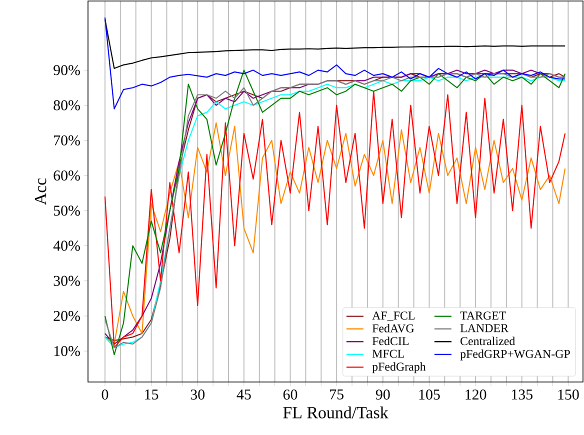  Describe the element at coordinates (40, 191) in the screenshot. I see `y-axis-title: Acc` at that location.